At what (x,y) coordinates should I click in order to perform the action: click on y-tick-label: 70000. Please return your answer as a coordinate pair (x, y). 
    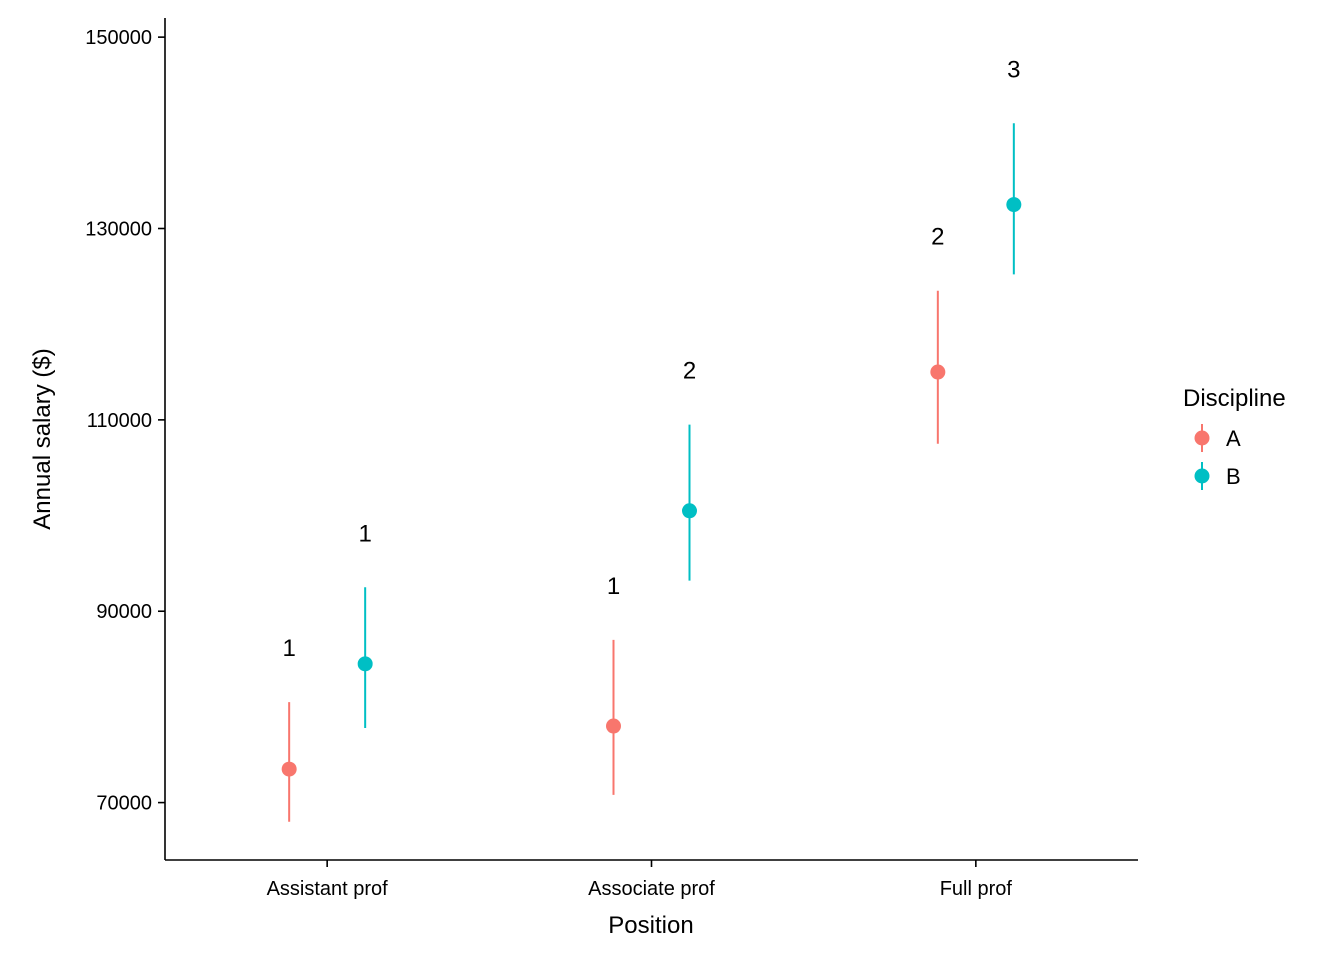
    Looking at the image, I should click on (124, 804).